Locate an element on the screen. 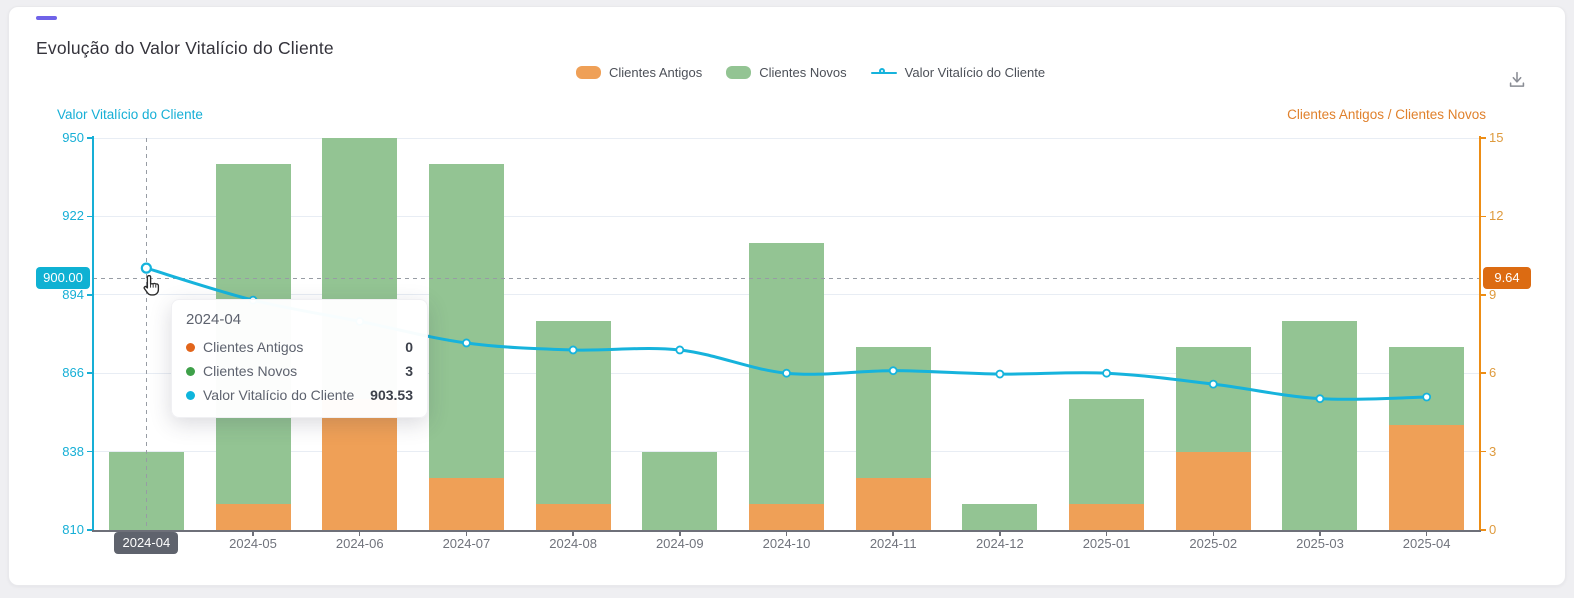  legend-item-1: Clientes Antigos is located at coordinates (639, 72).